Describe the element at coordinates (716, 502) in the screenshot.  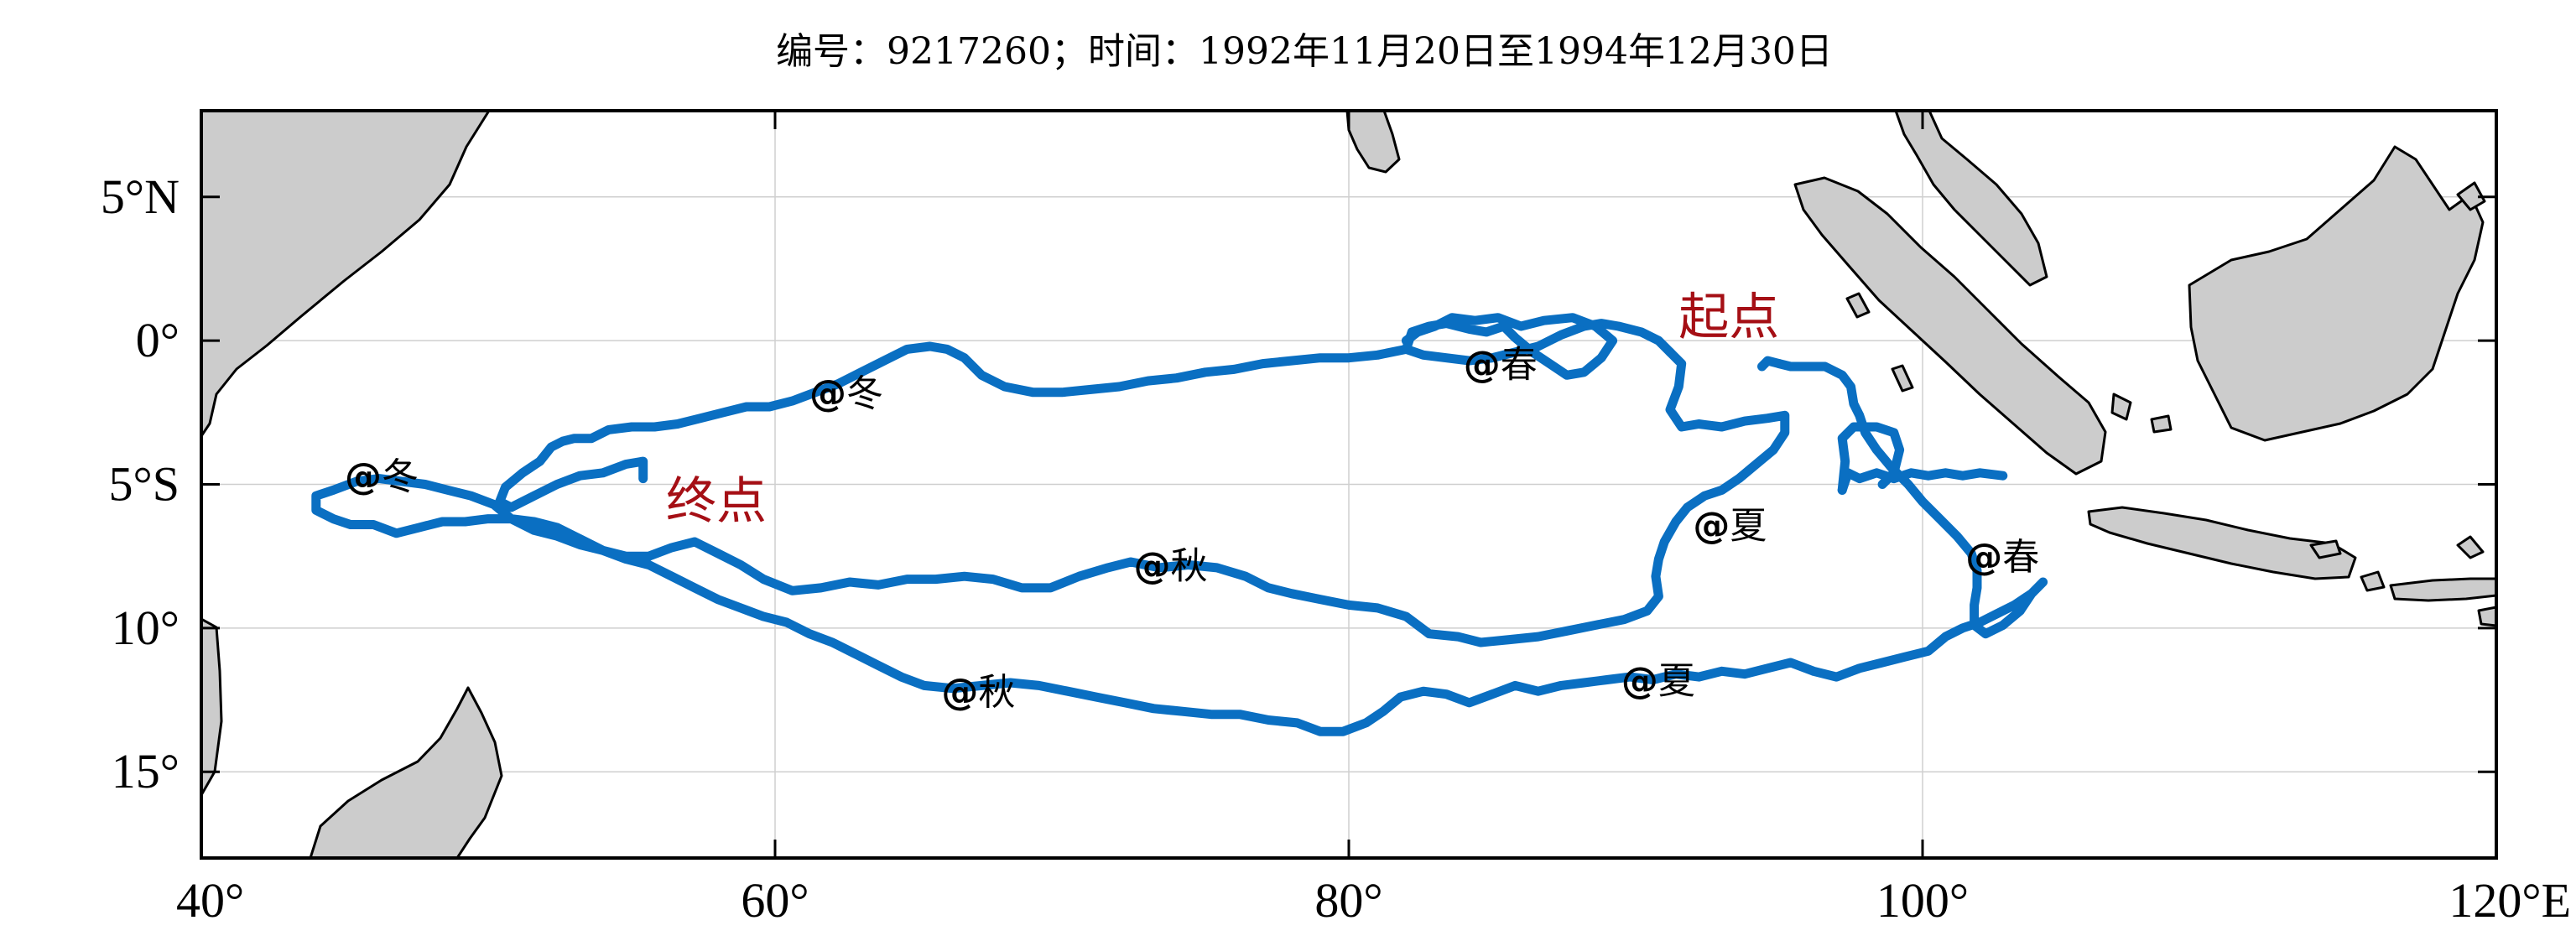
I see `end-point-label: 终点` at that location.